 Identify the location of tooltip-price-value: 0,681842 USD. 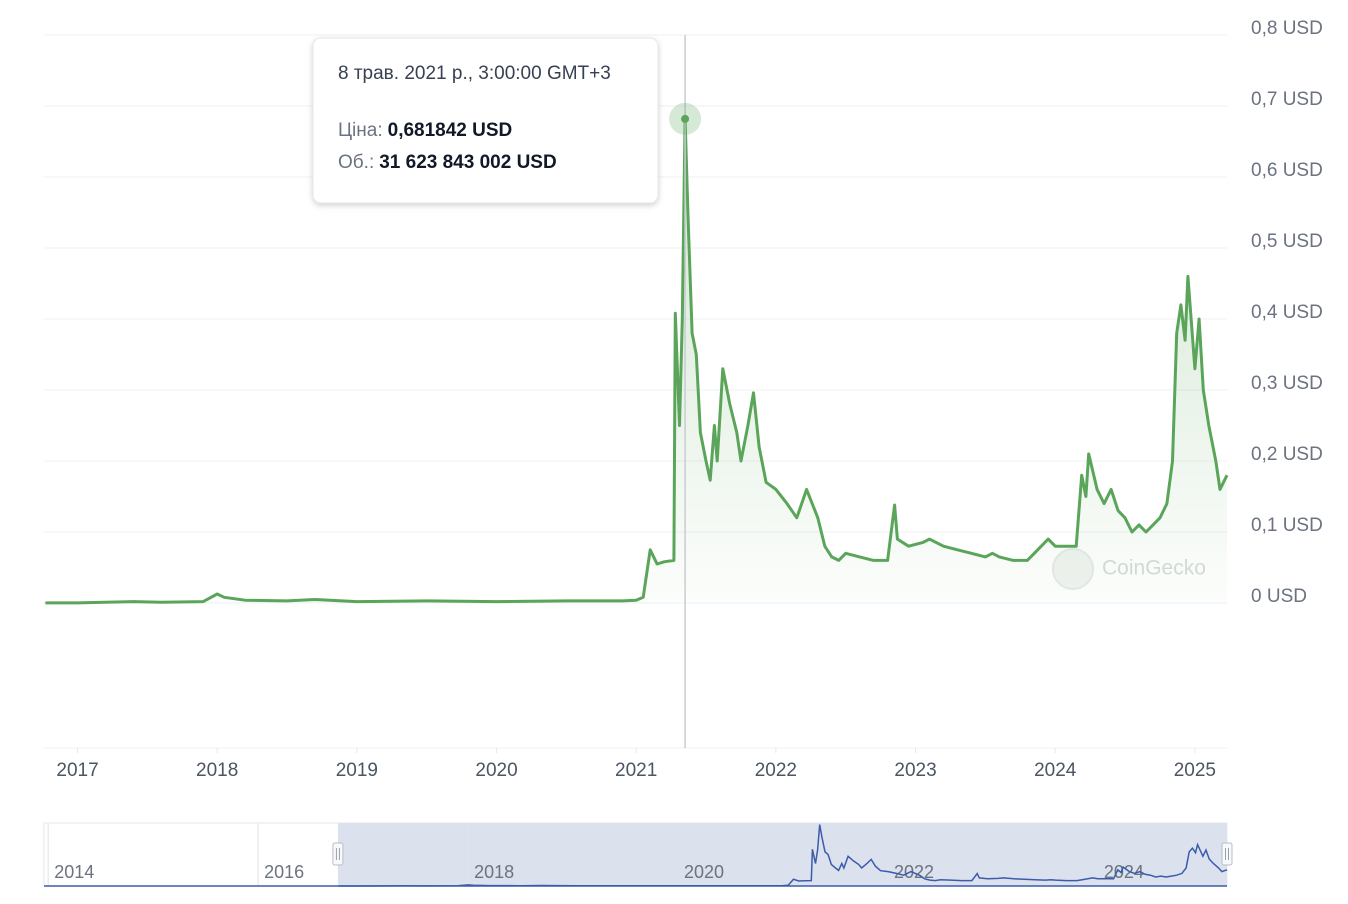
(450, 130).